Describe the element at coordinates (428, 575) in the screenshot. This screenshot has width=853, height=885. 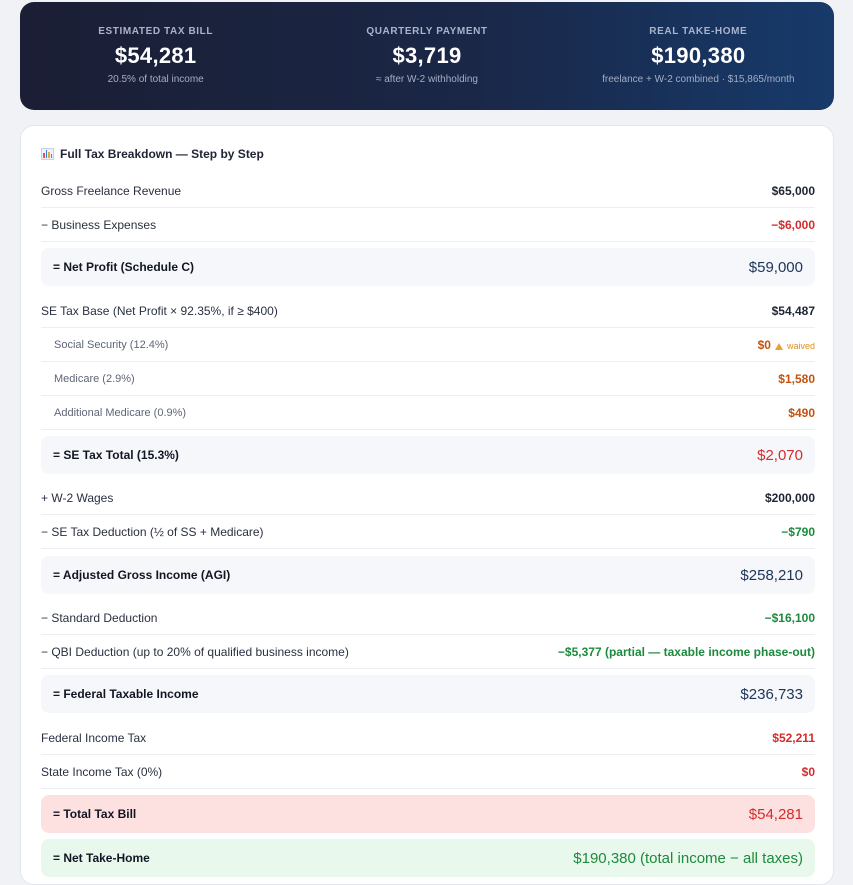
I see `agi-row: = Adjusted Gross Income (AGI) $258,210` at that location.